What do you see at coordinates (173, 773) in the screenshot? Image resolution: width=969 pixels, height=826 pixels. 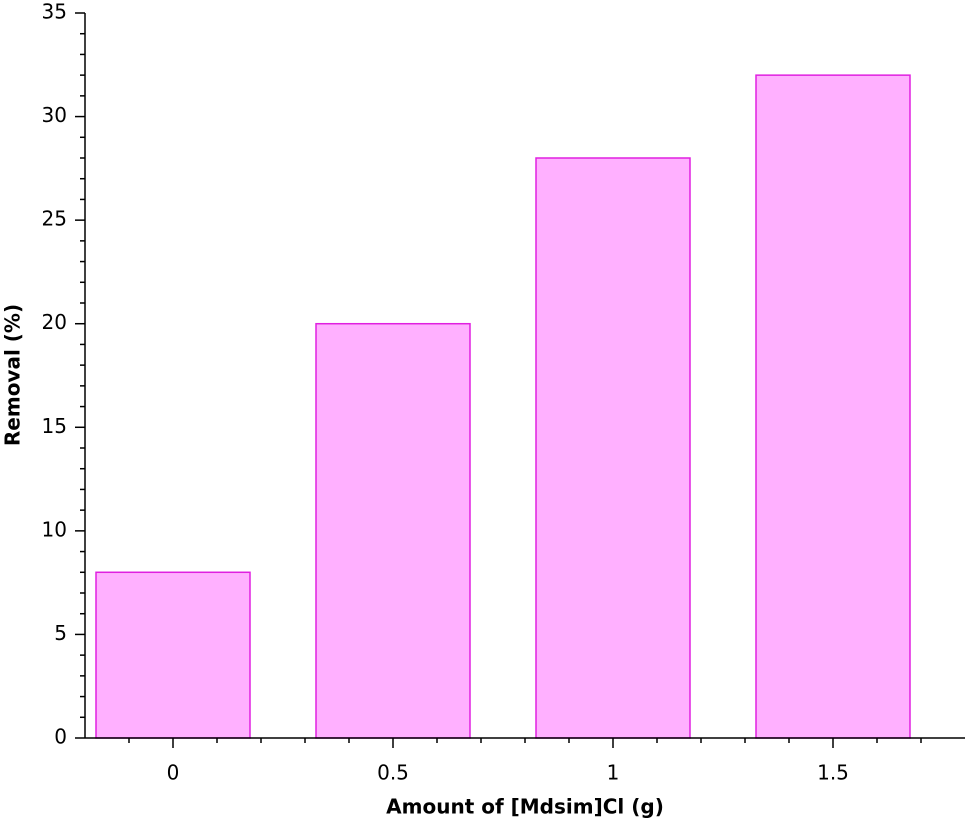 I see `x-tick-label: 0` at bounding box center [173, 773].